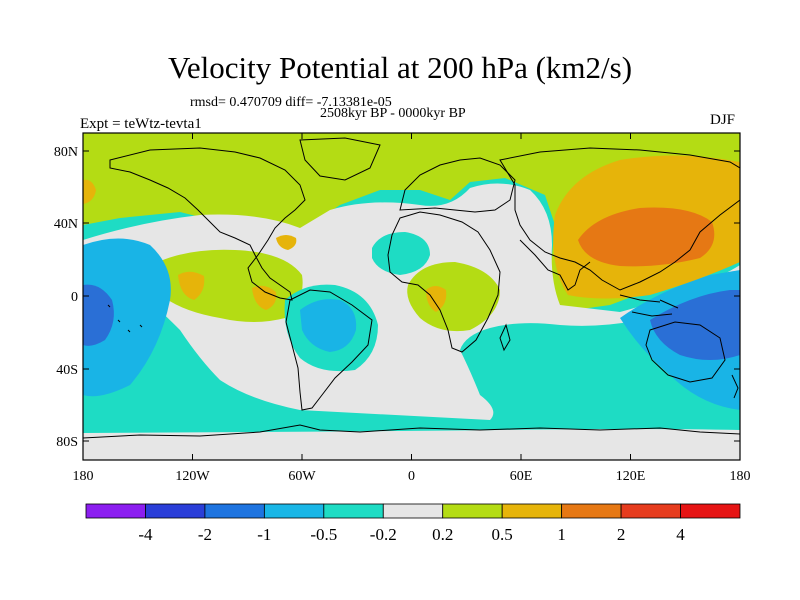  What do you see at coordinates (205, 534) in the screenshot?
I see `colorbar-label: -2` at bounding box center [205, 534].